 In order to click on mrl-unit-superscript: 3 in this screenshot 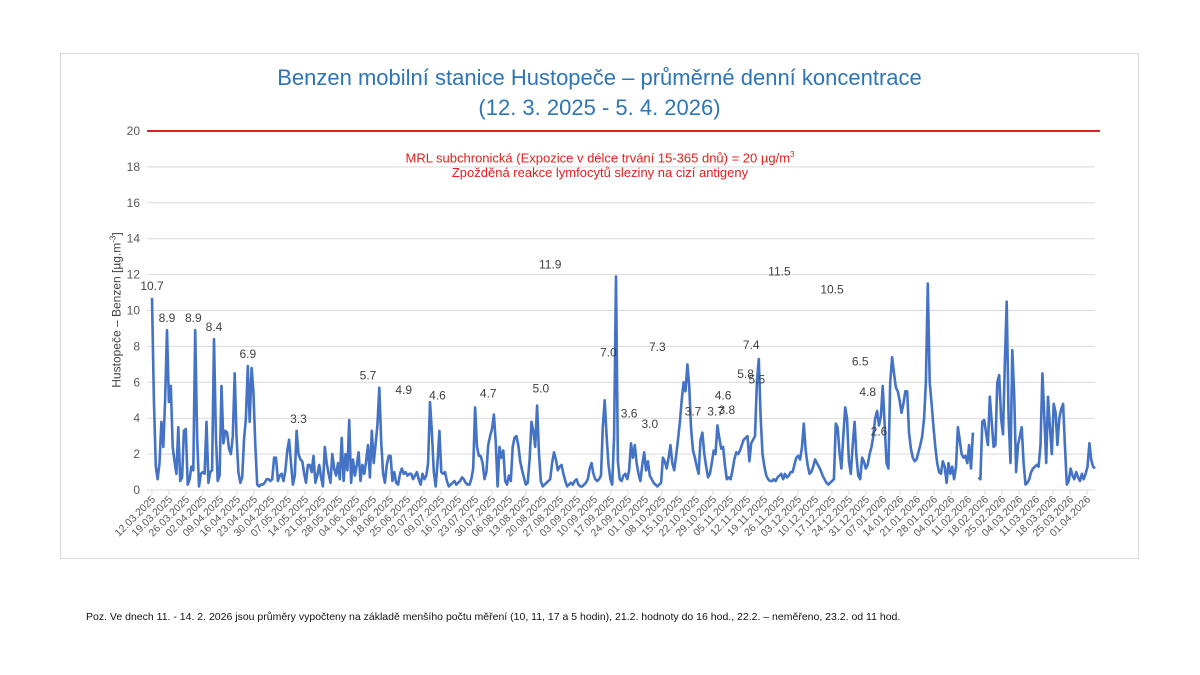, I will do `click(792, 154)`.